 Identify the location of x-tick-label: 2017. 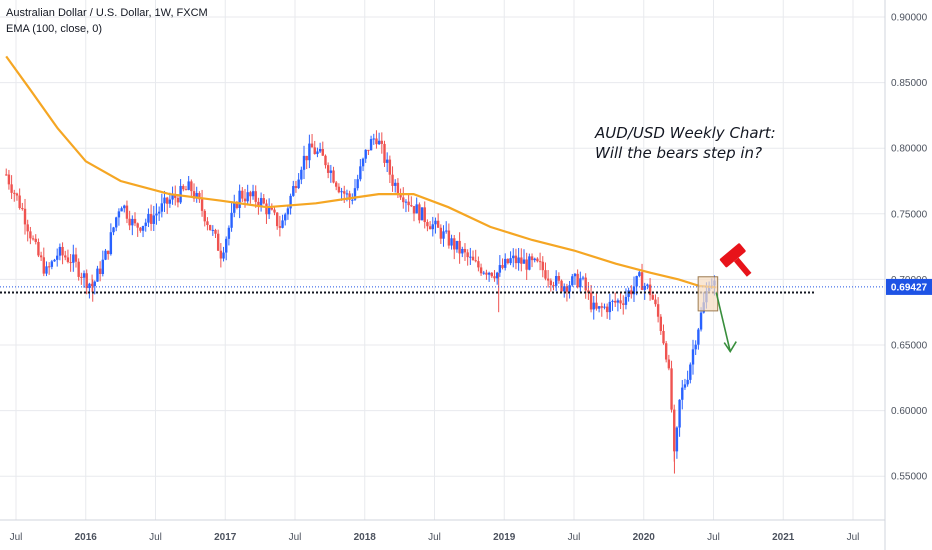
(225, 537).